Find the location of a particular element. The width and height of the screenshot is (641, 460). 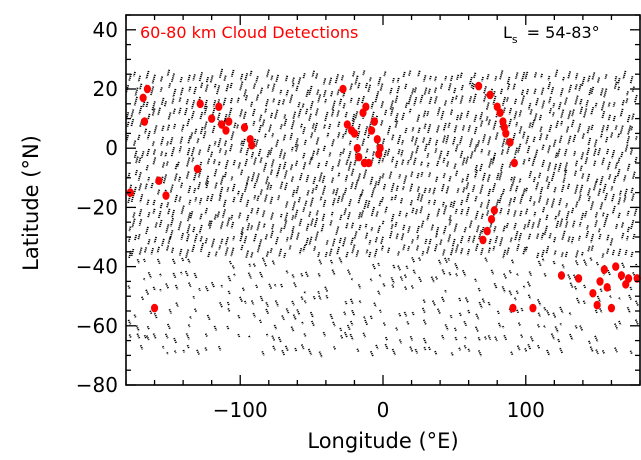

season-label: Ls = 54-83° is located at coordinates (551, 34).